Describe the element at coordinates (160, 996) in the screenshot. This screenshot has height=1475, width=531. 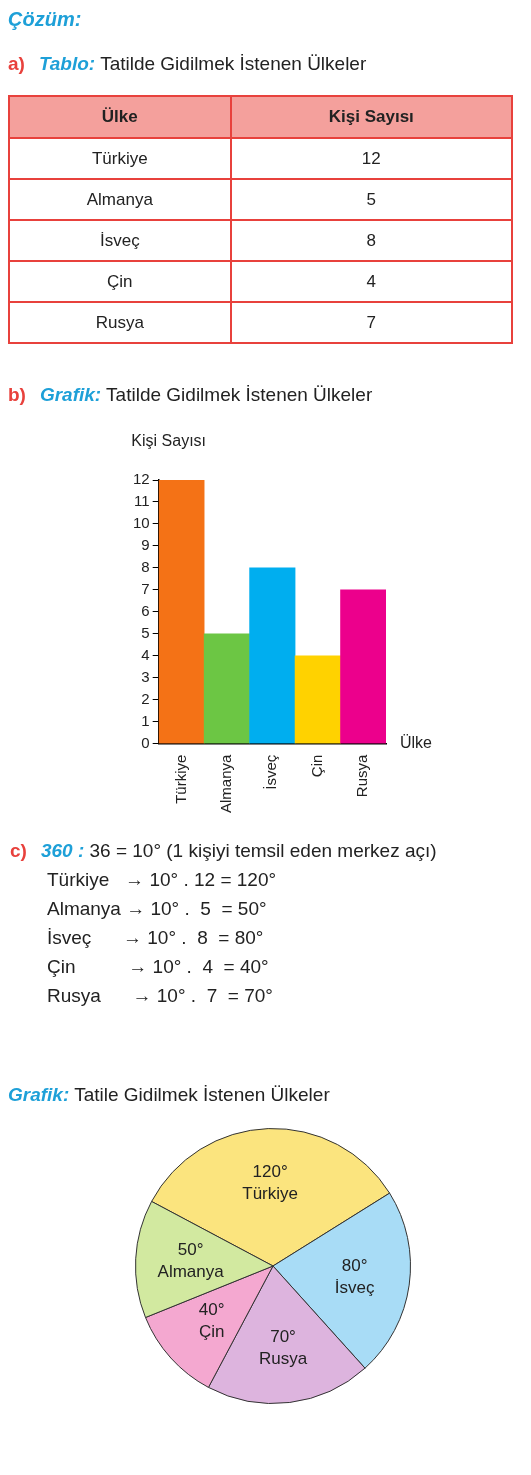
I see `text: Rusya → 10° . 7 = 70°` at that location.